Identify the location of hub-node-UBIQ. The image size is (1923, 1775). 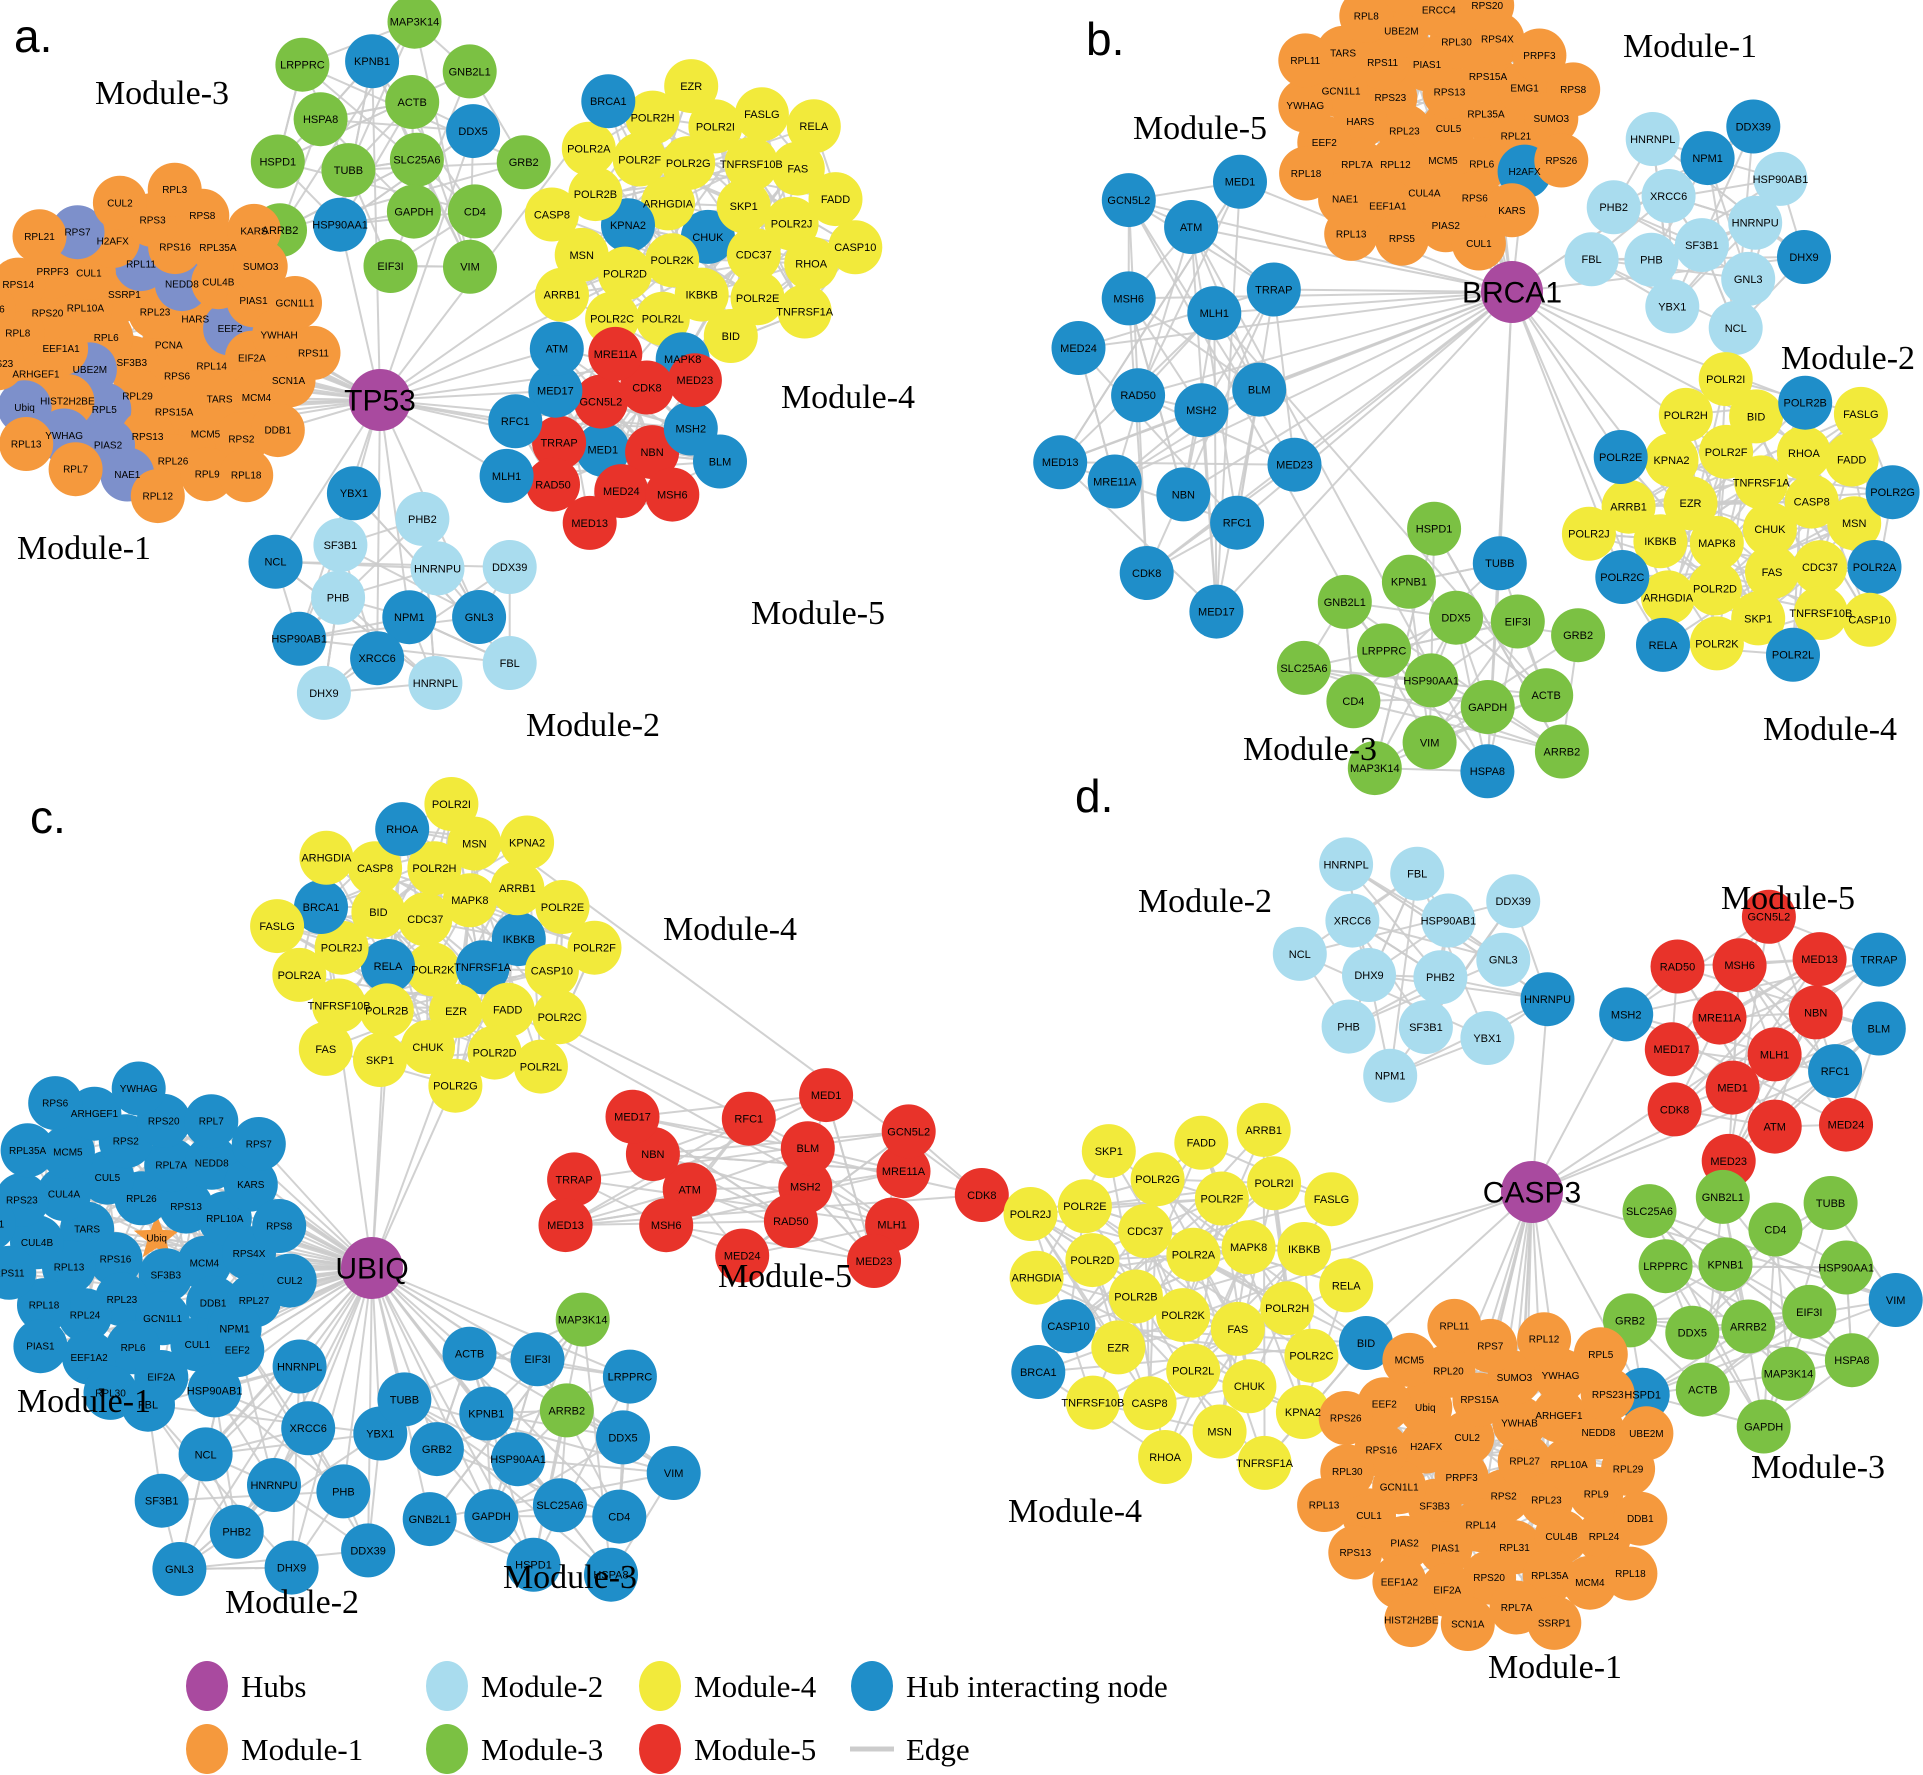
(372, 1268).